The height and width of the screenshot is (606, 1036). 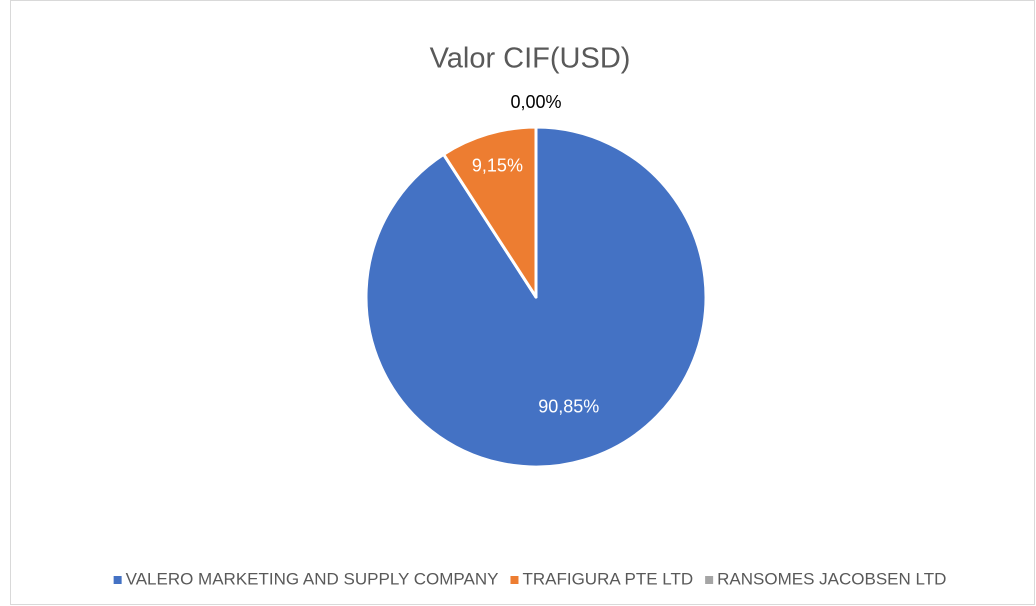 What do you see at coordinates (568, 407) in the screenshot?
I see `data-label: 90,85%` at bounding box center [568, 407].